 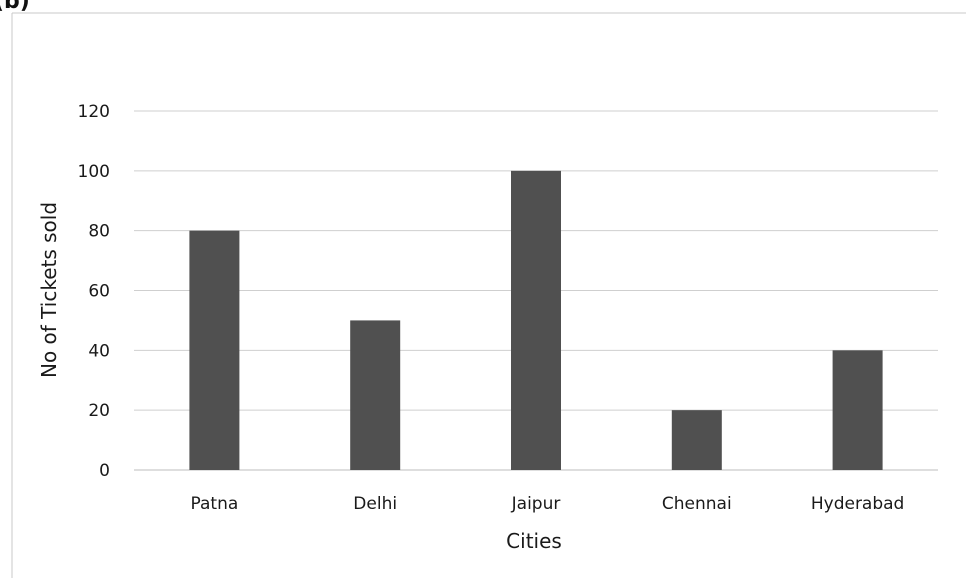 I want to click on y-tick-label: 20, so click(x=99, y=411).